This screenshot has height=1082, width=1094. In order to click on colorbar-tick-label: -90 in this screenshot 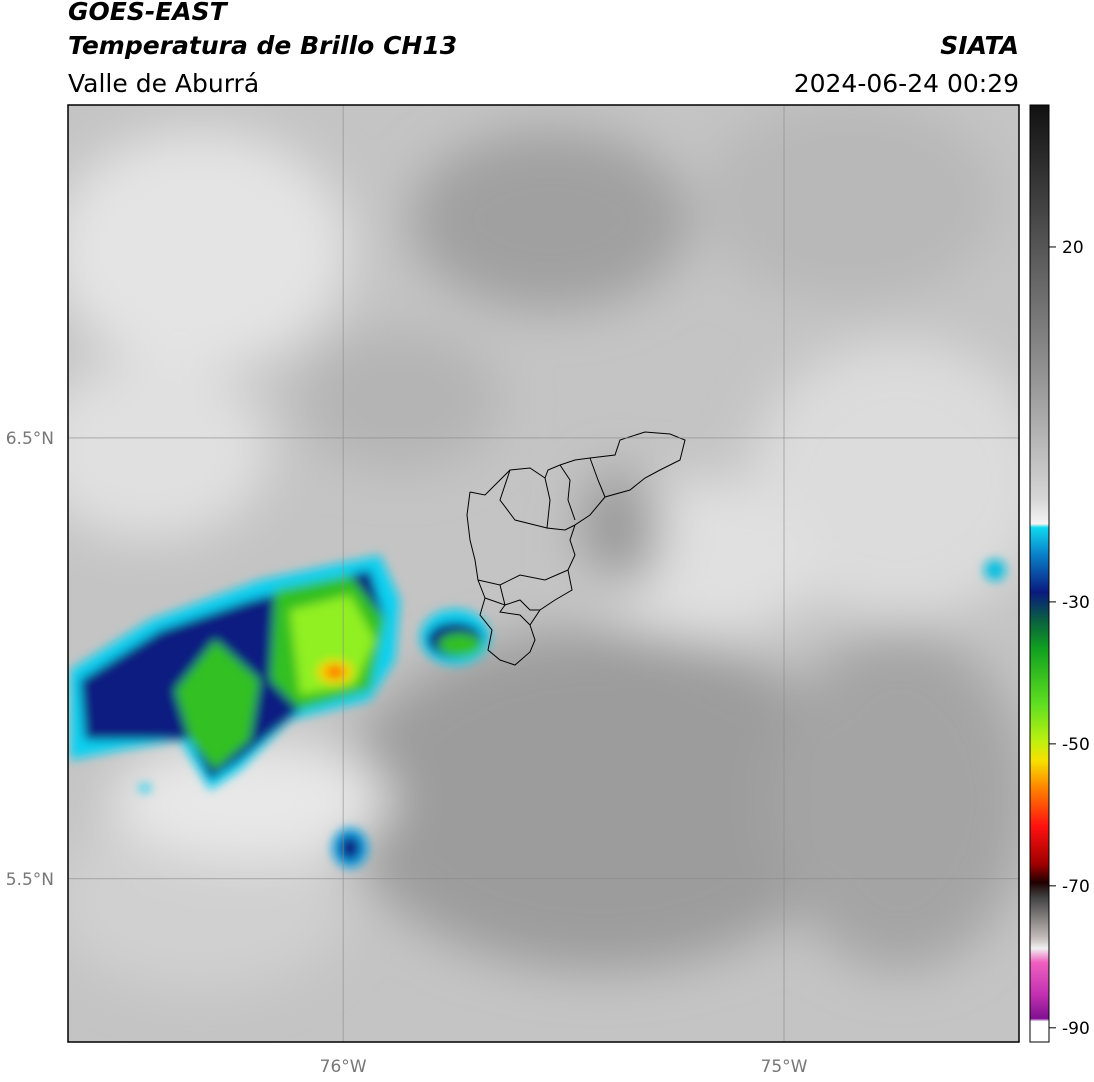, I will do `click(1076, 1029)`.